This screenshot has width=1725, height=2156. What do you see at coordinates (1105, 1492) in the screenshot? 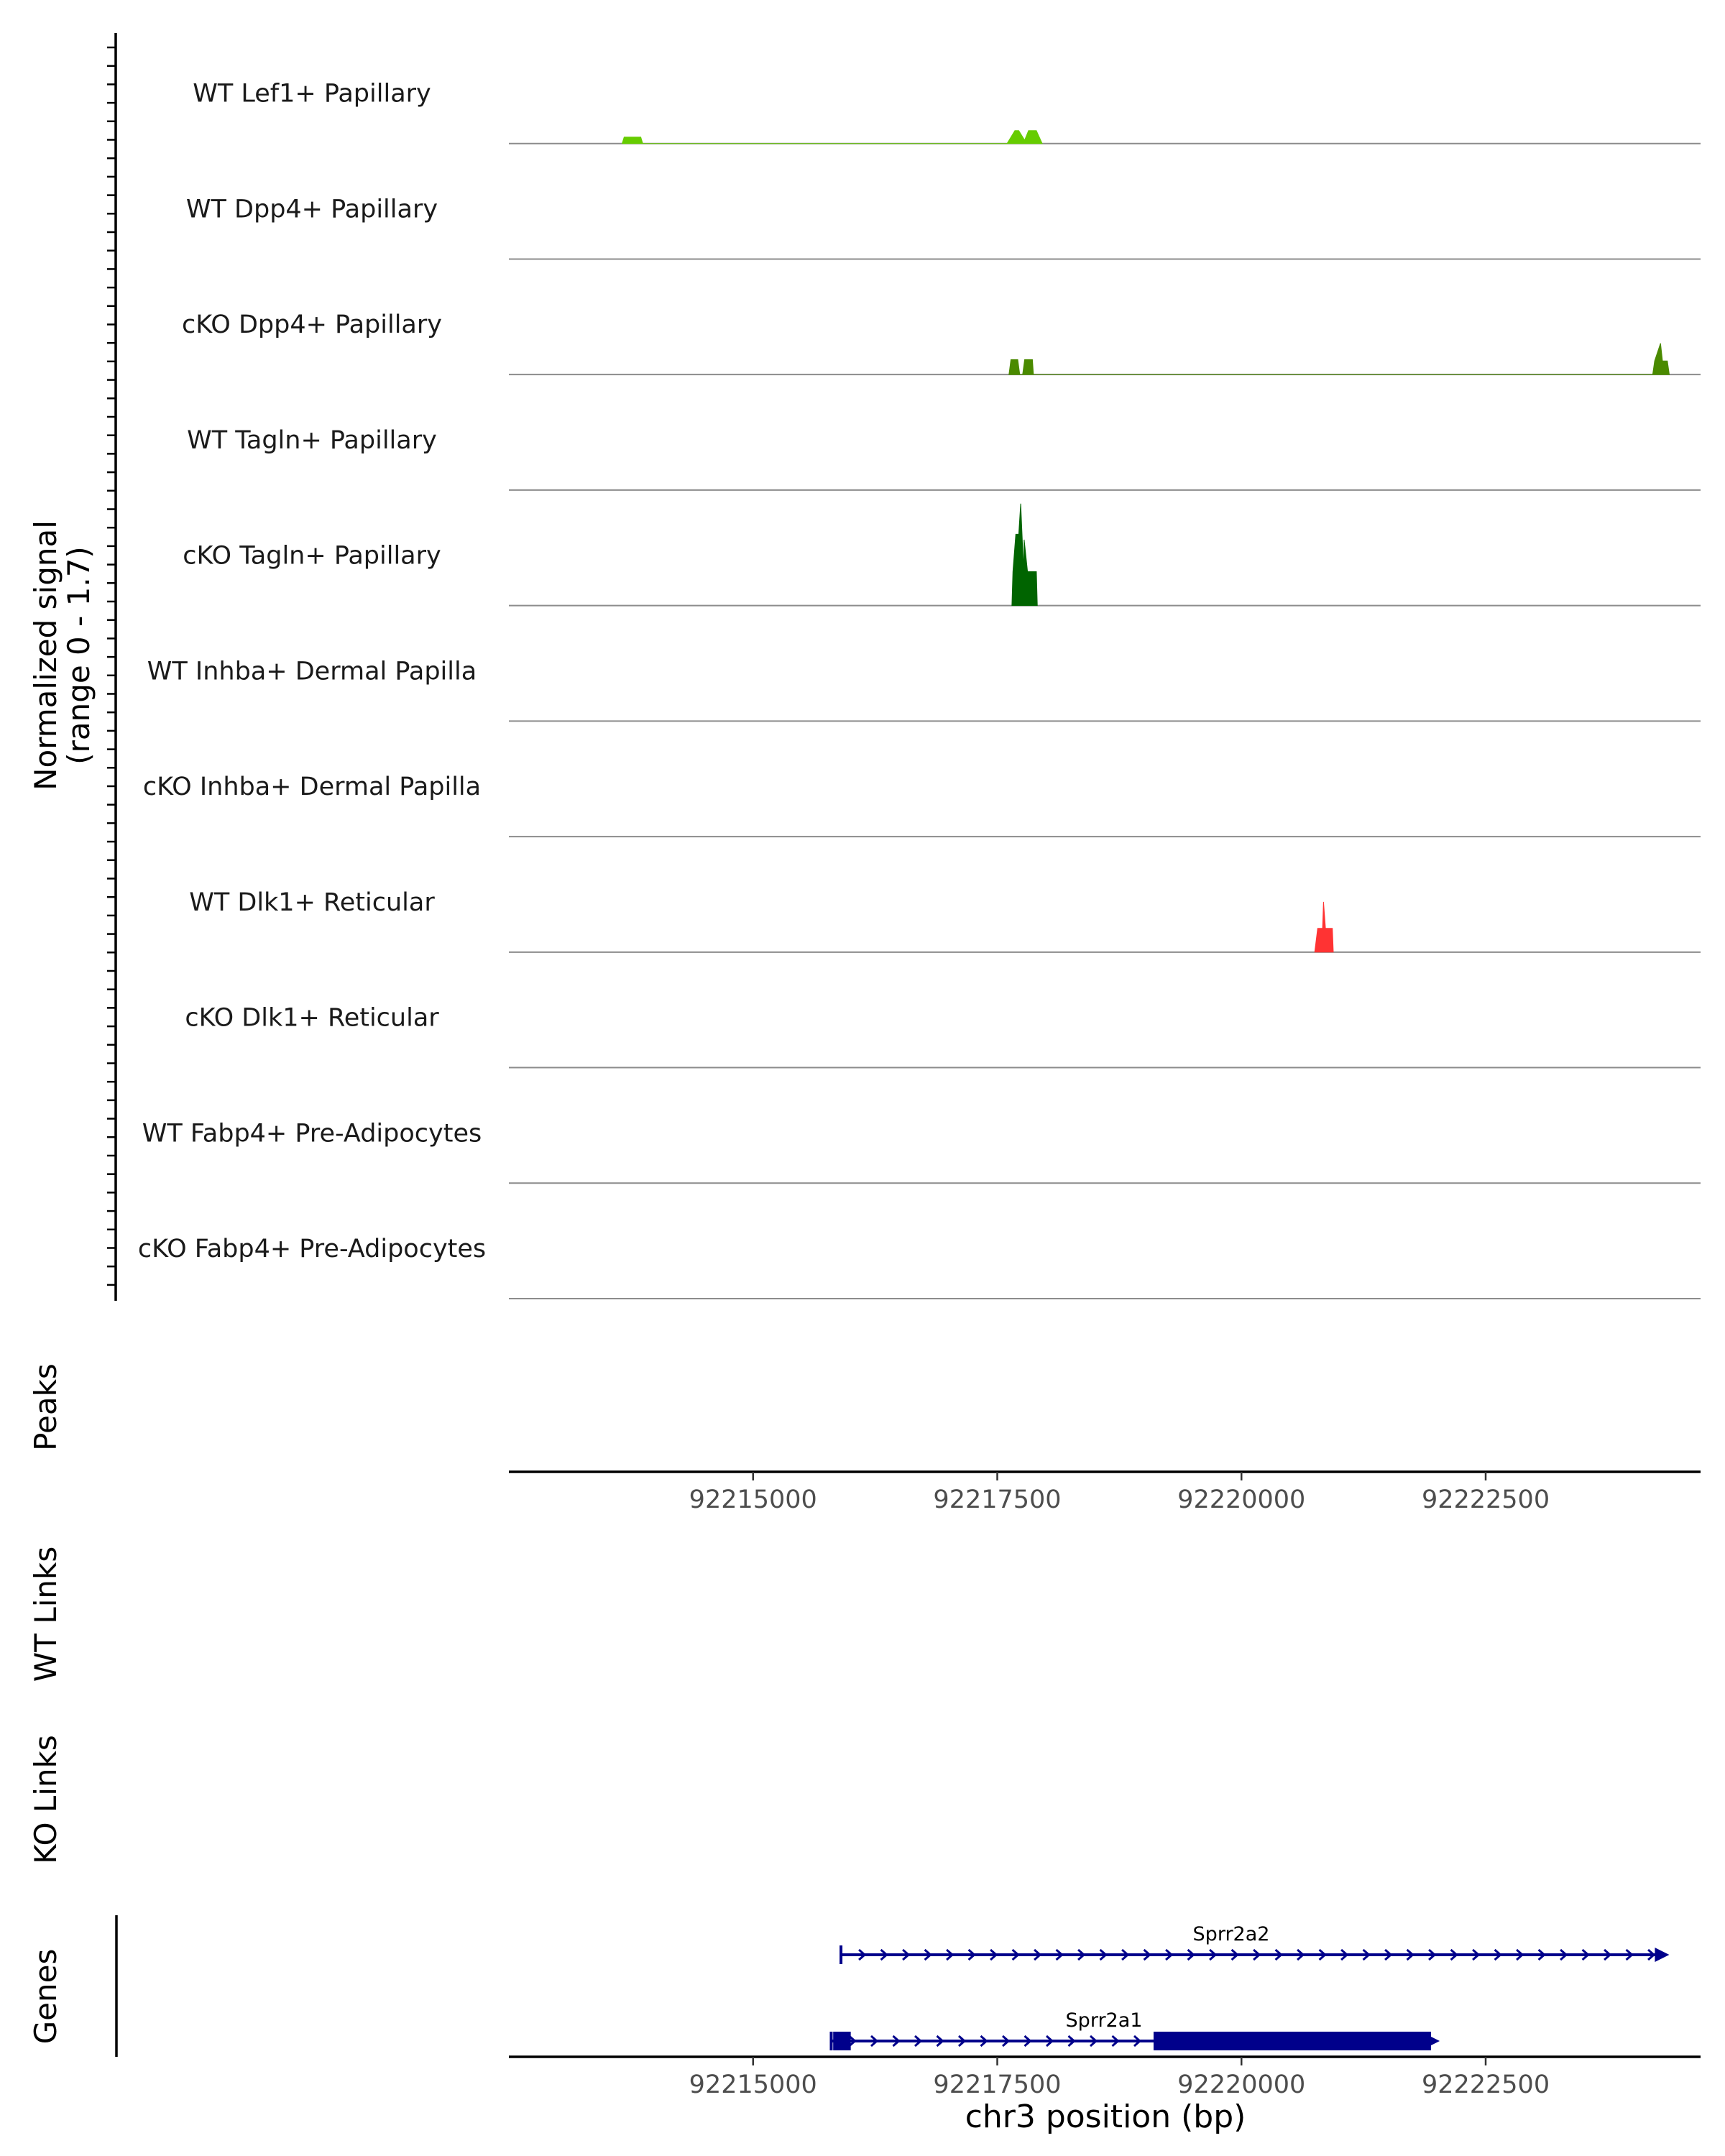
I see `peaks-x-axis: 92215000 92217500 92220000 92222500` at bounding box center [1105, 1492].